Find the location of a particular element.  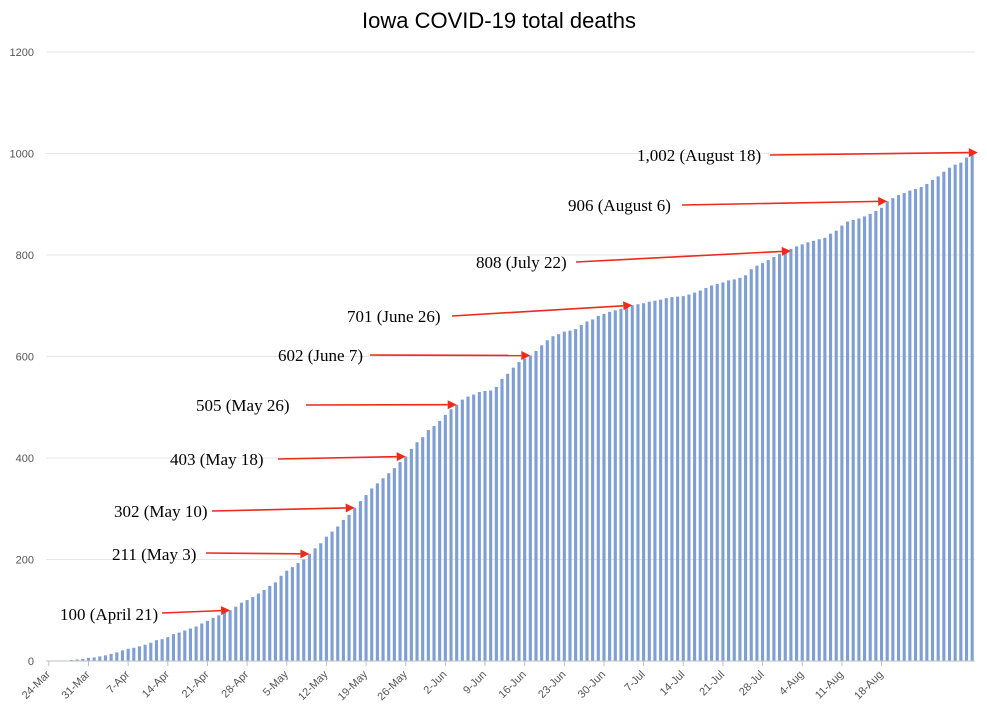

x-tick-label: 21-Apr is located at coordinates (196, 684).